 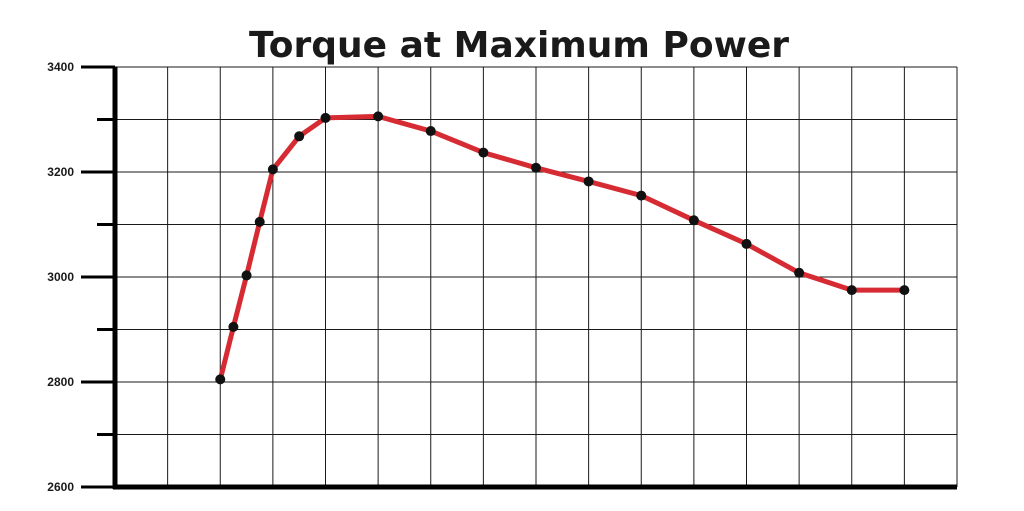 I want to click on y-tick-labels: 2600 2800 3000 3200 3400, so click(x=60, y=277).